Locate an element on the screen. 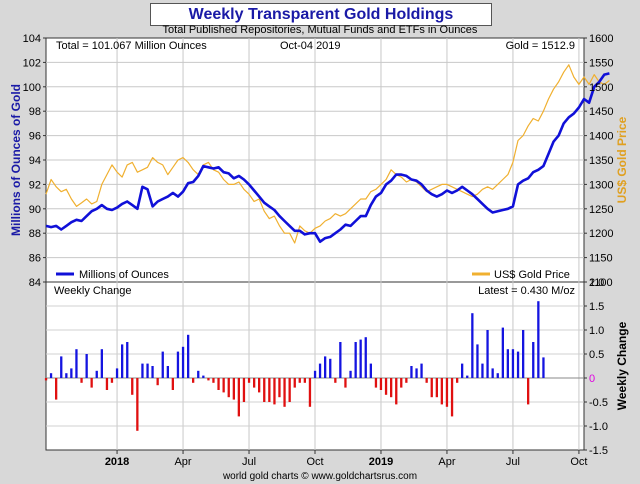  right-tick-label-9: 1550 is located at coordinates (601, 63).